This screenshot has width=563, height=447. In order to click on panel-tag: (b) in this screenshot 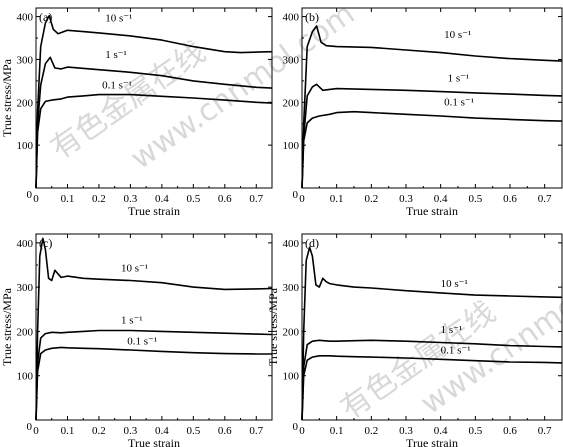, I will do `click(312, 17)`.